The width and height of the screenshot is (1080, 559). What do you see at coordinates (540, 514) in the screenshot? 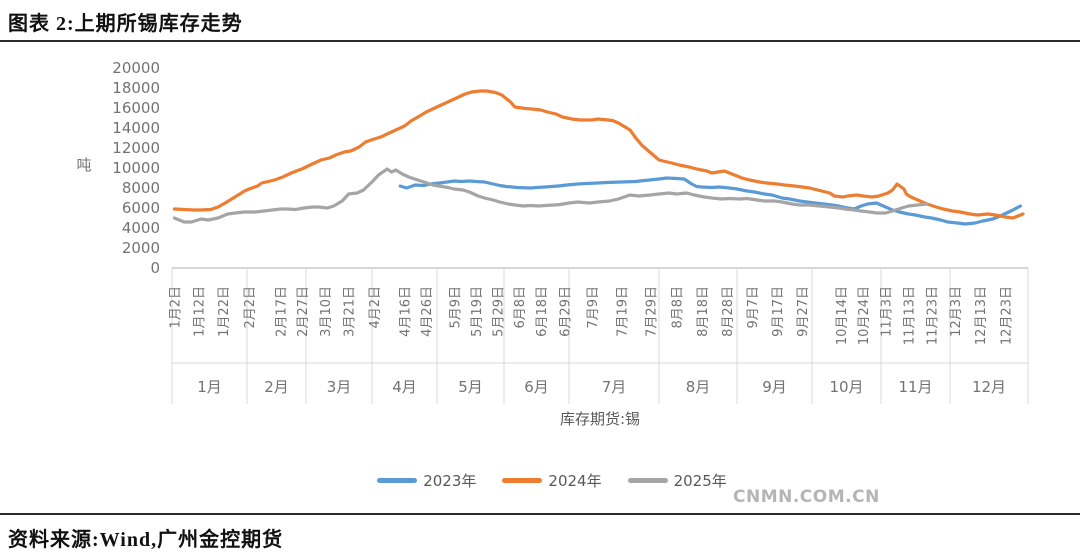
I see `footer-divider` at bounding box center [540, 514].